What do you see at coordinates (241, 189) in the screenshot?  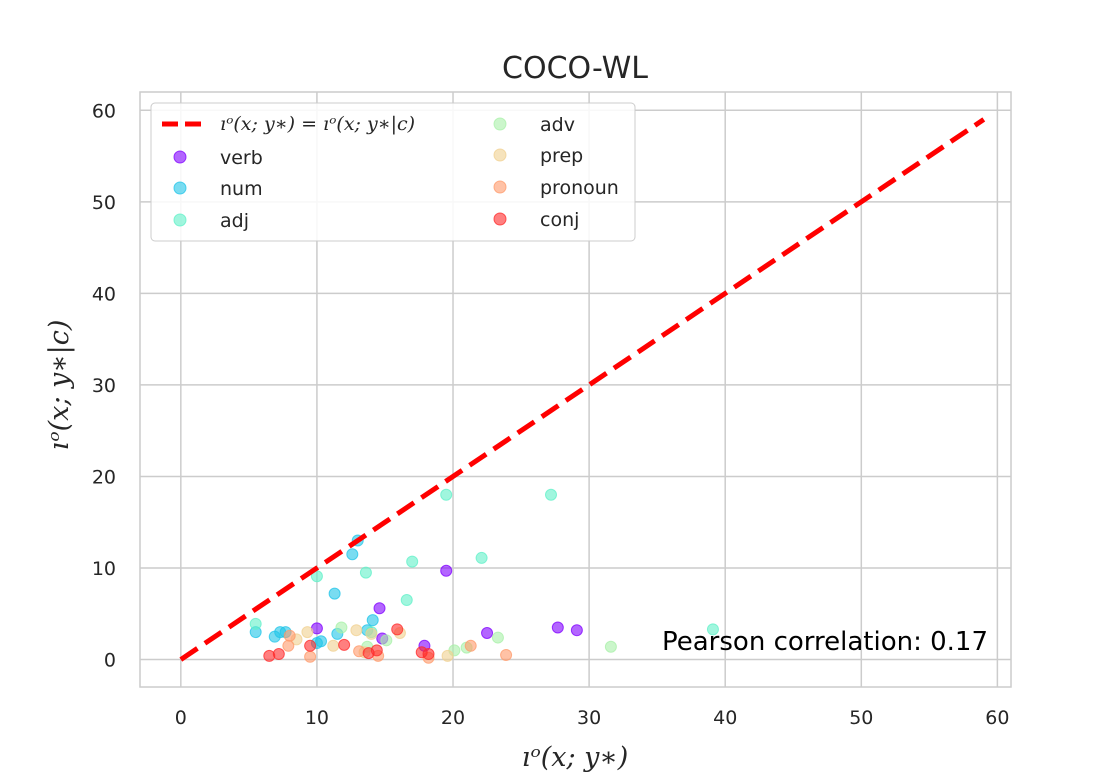 I see `legend-label-num: num` at bounding box center [241, 189].